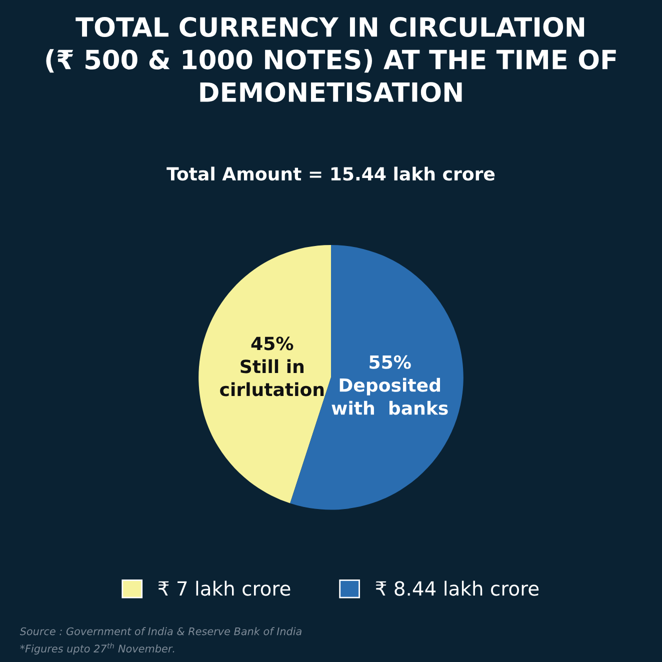 Image resolution: width=662 pixels, height=662 pixels. Describe the element at coordinates (272, 366) in the screenshot. I see `data-label: 45% Still in cirlutation` at that location.